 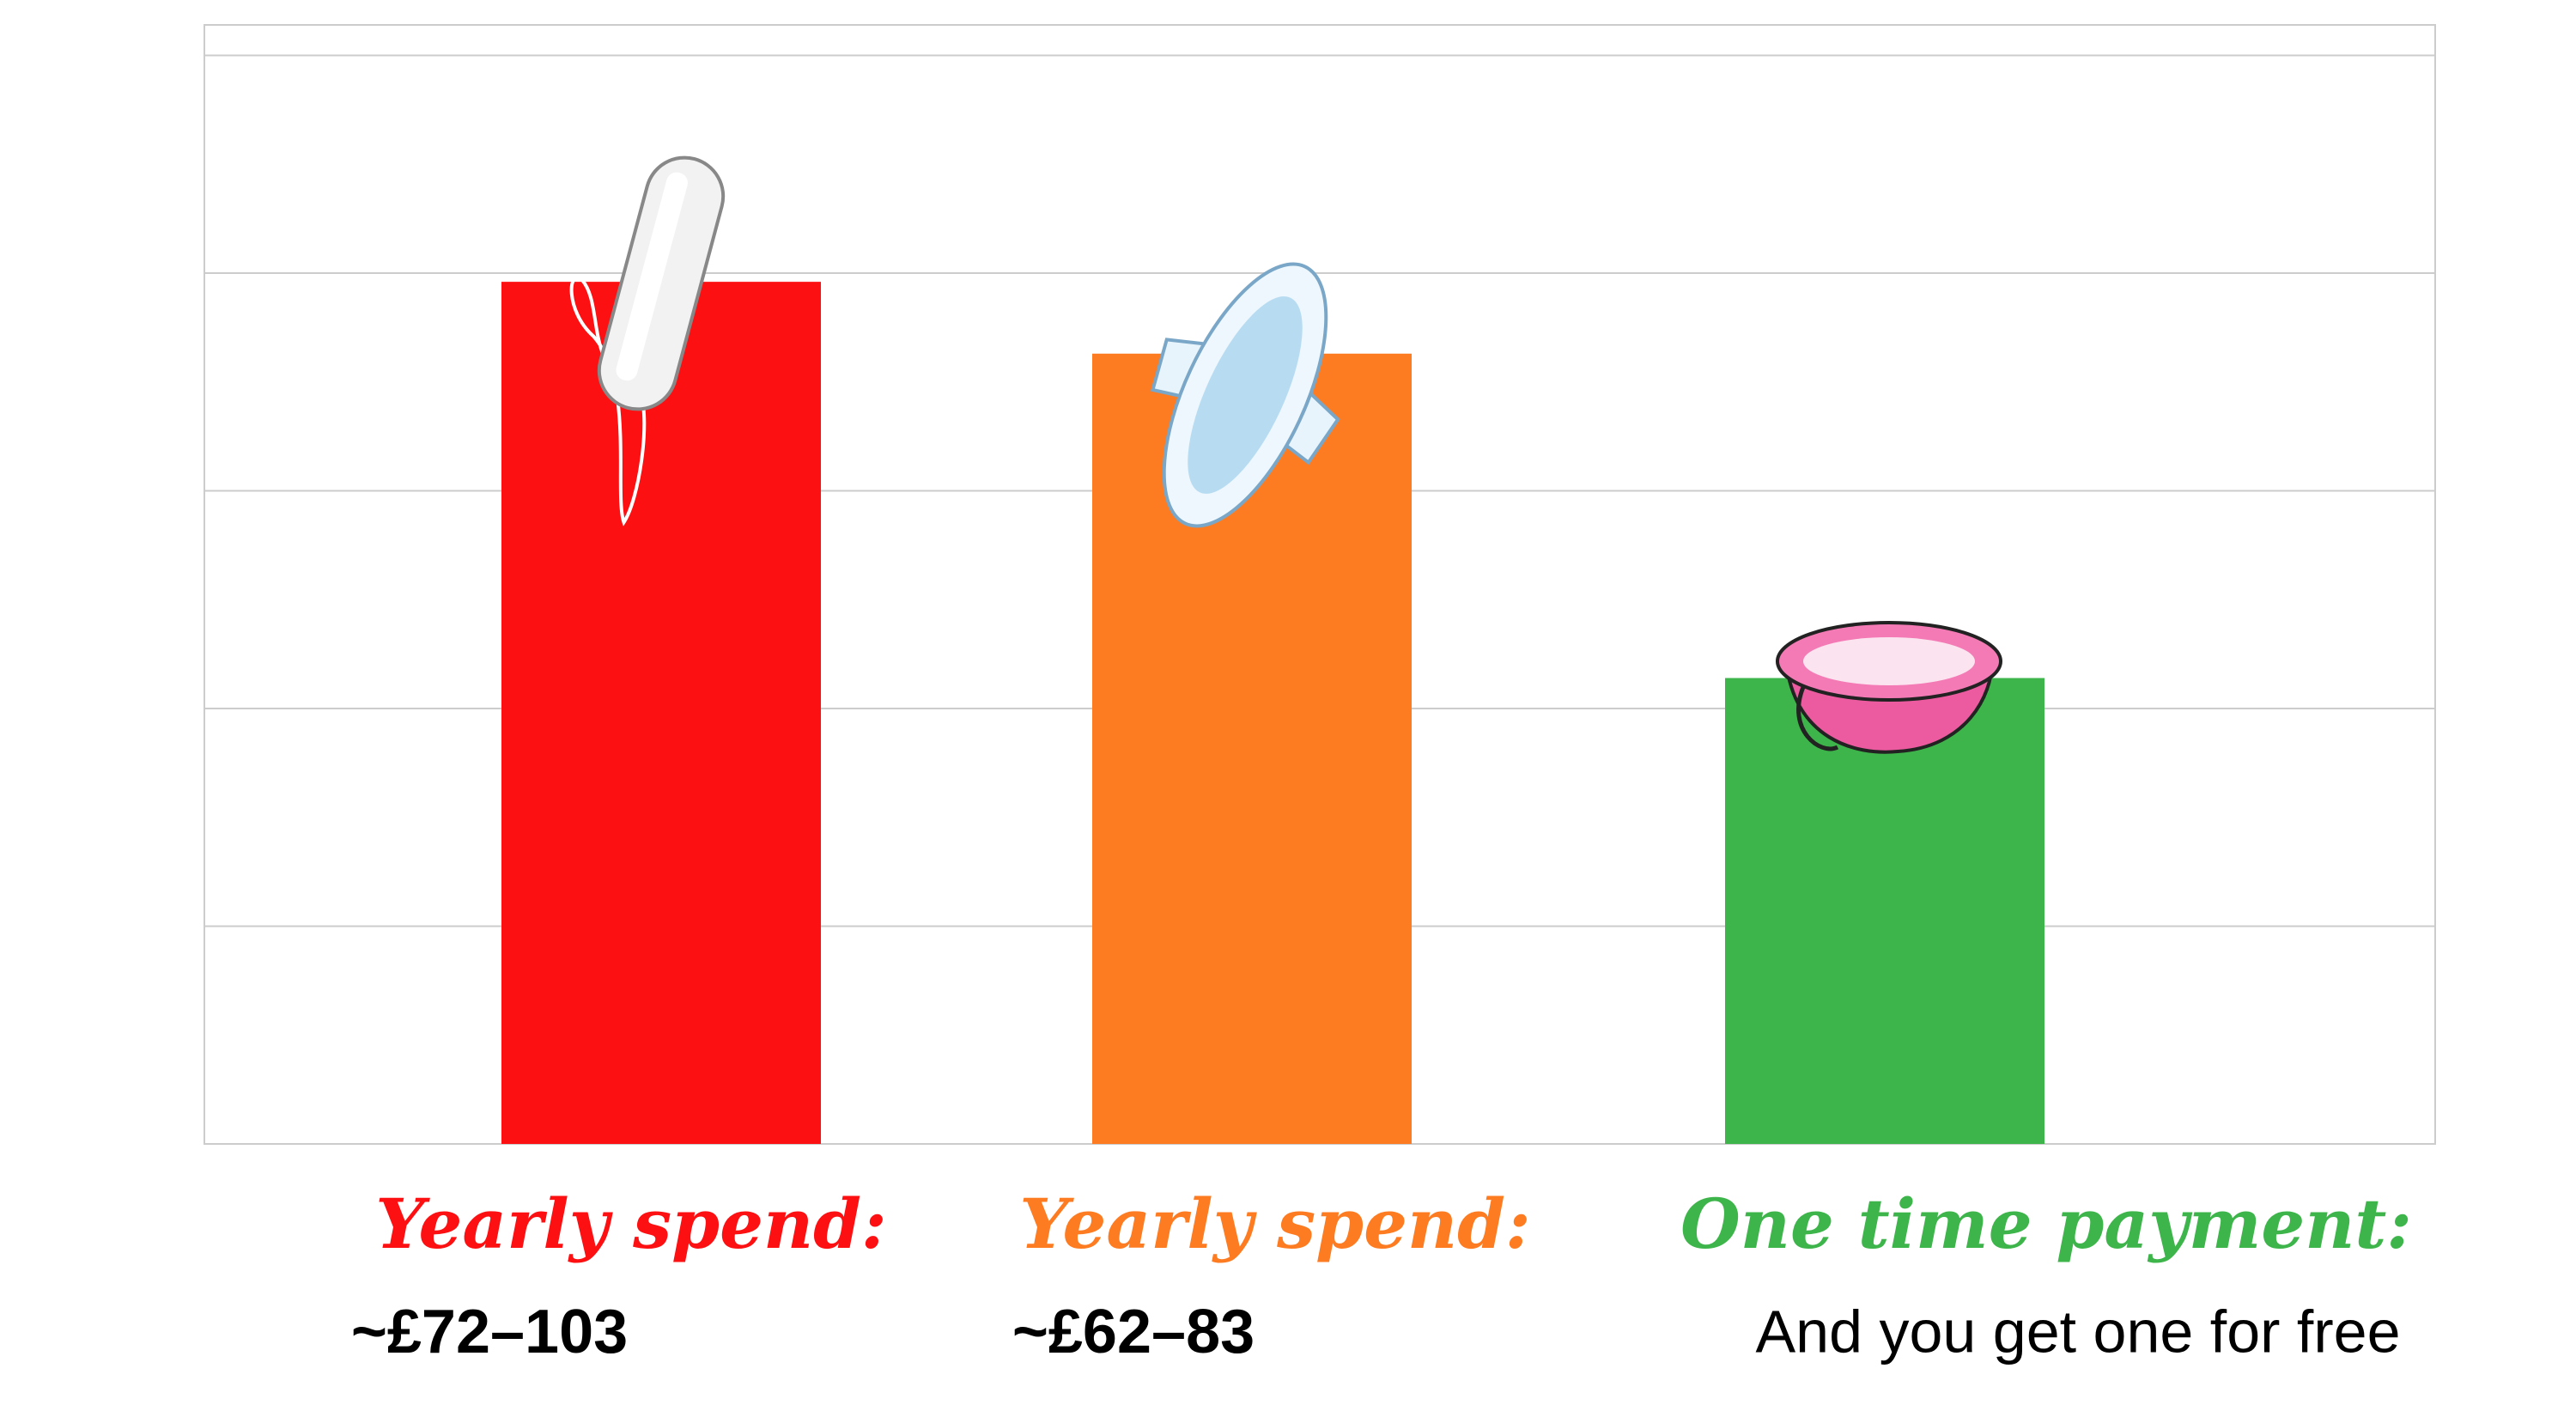 What do you see at coordinates (1245, 395) in the screenshot?
I see `pad-icon` at bounding box center [1245, 395].